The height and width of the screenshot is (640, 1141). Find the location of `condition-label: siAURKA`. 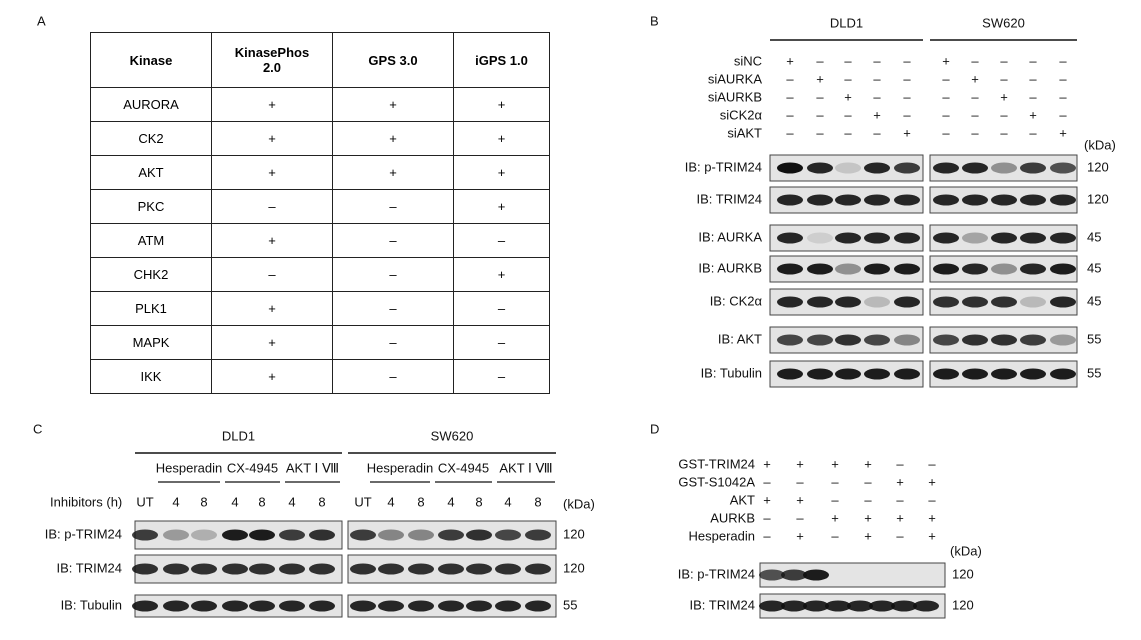

condition-label: siAURKA is located at coordinates (735, 78).